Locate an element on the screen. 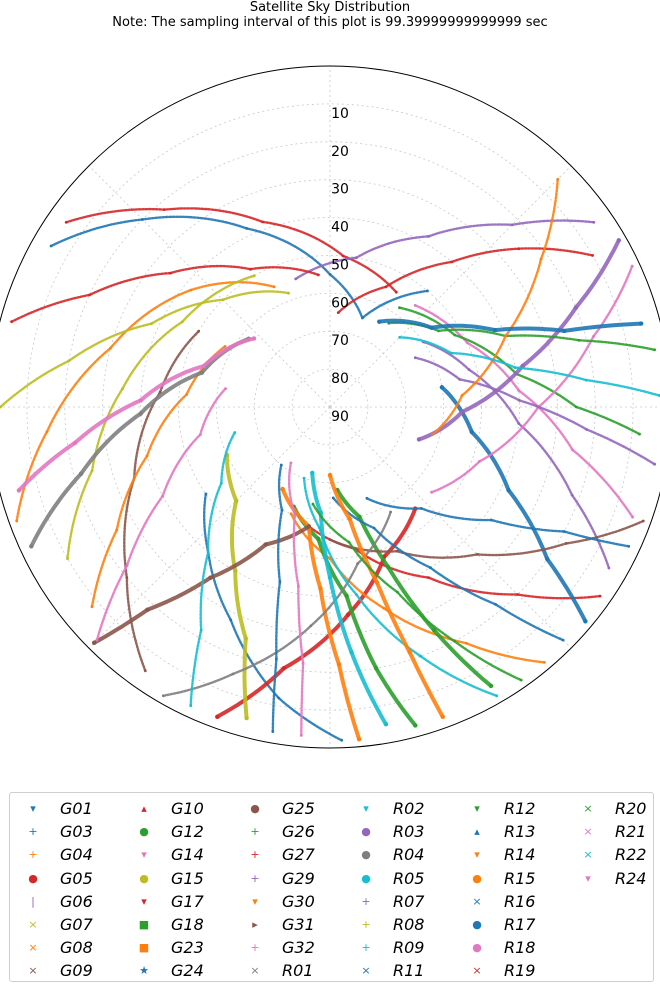 The image size is (660, 993). series-R08 is located at coordinates (145, 349).